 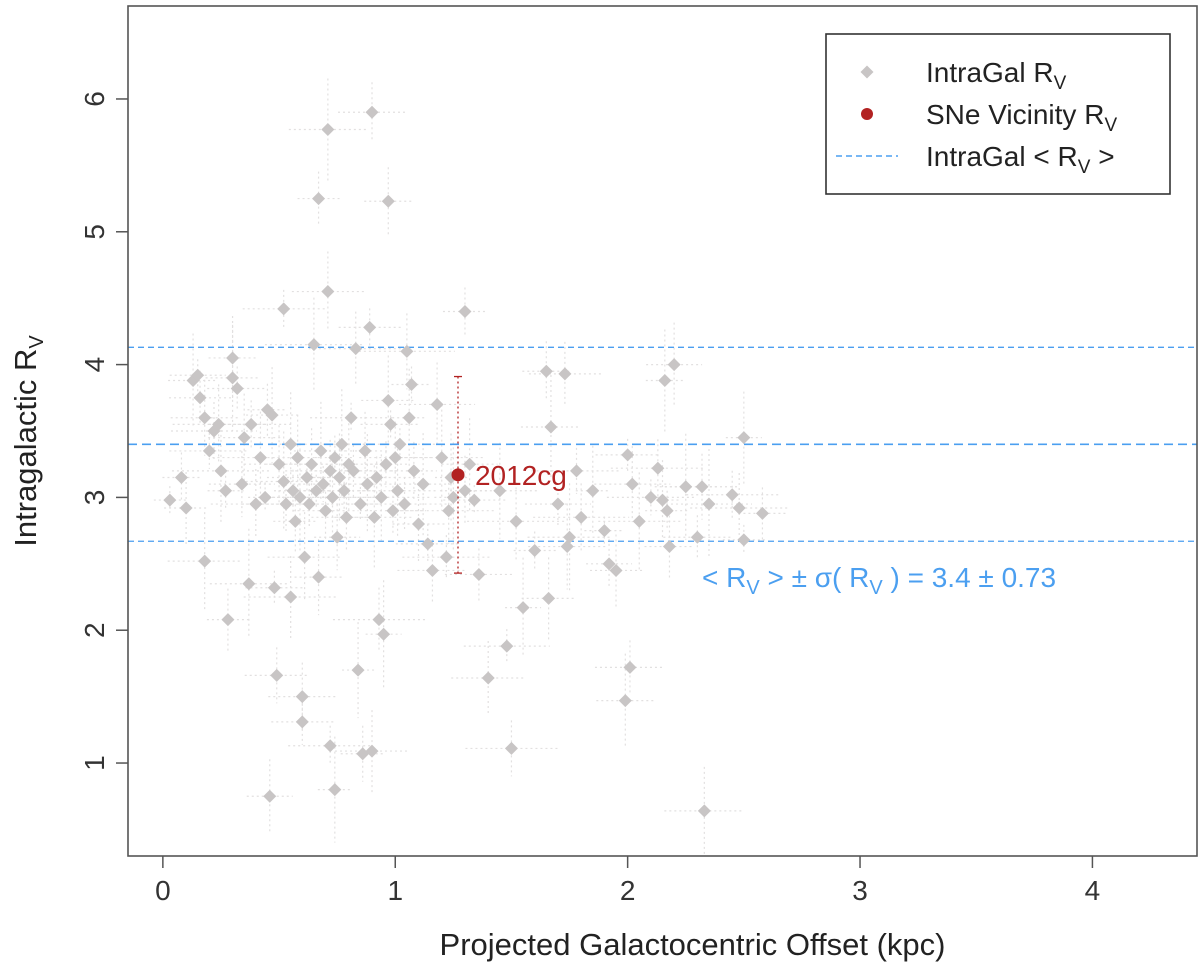 What do you see at coordinates (37, 342) in the screenshot?
I see `y-axis-title-sub: V` at bounding box center [37, 342].